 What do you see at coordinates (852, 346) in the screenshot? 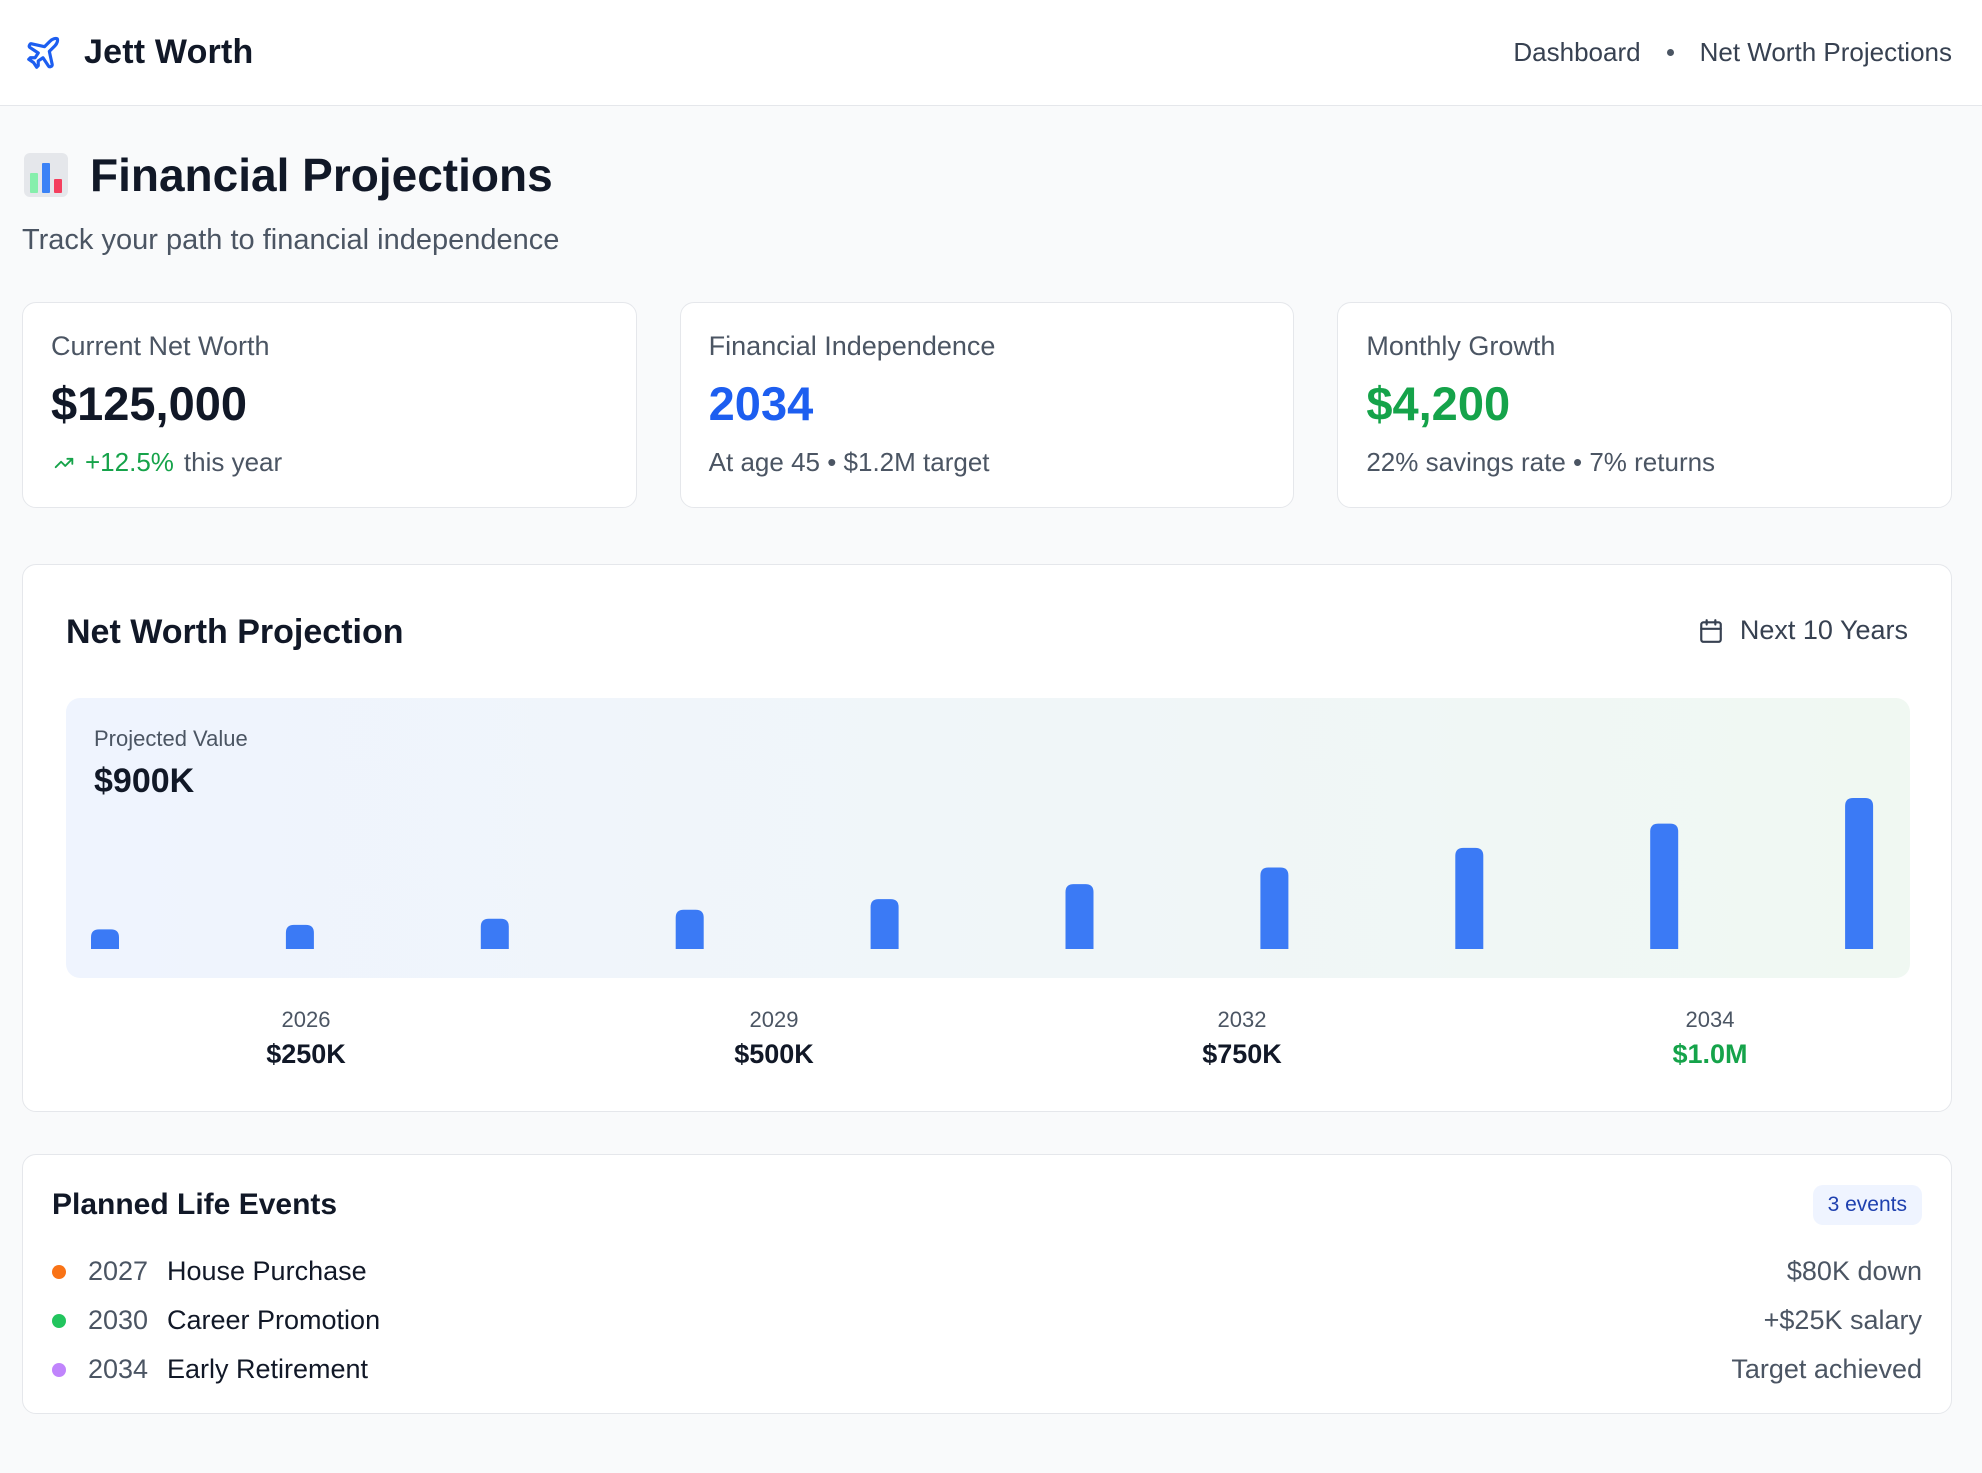
I see `card-label: Financial Independence` at bounding box center [852, 346].